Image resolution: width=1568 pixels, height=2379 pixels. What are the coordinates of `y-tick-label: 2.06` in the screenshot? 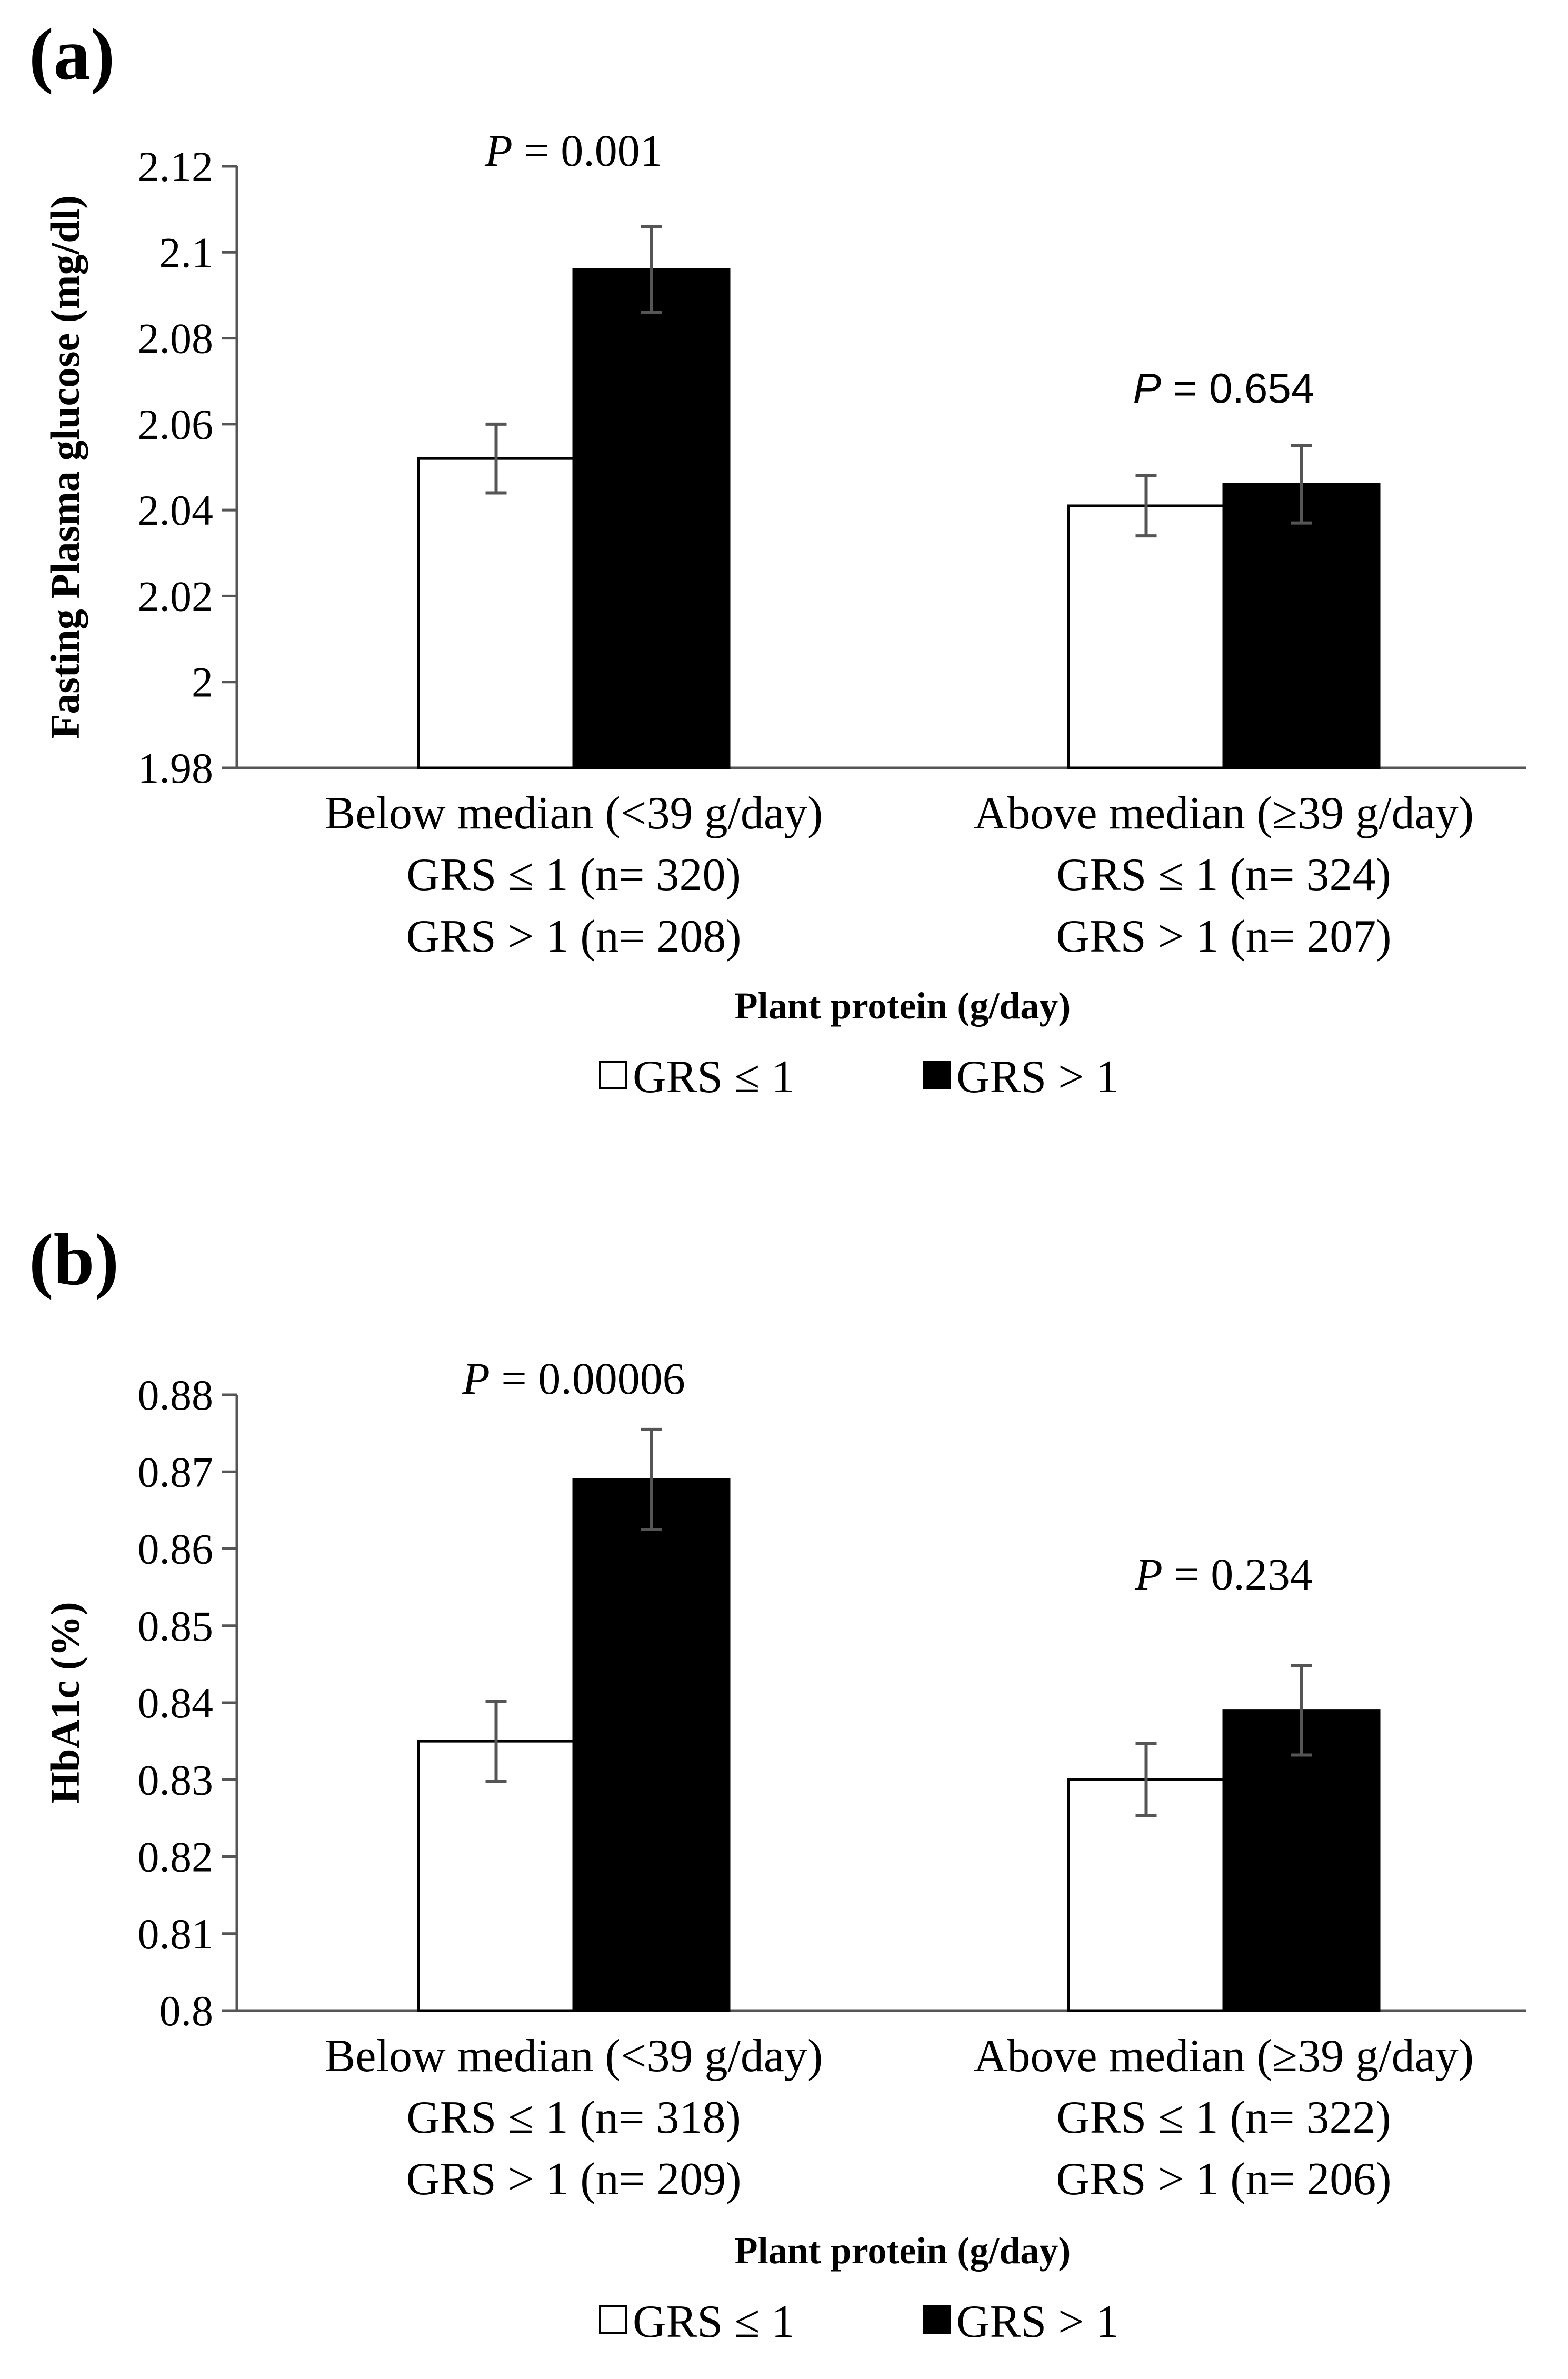 It's located at (176, 424).